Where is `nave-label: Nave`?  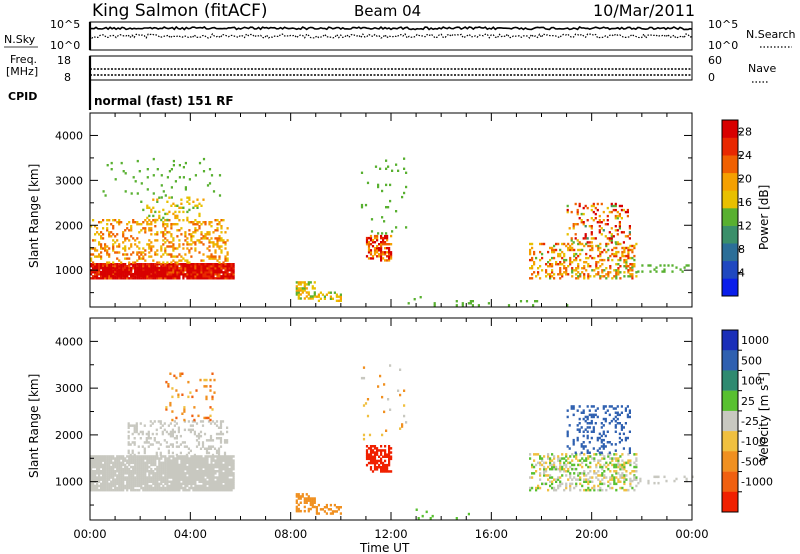 nave-label: Nave is located at coordinates (762, 68).